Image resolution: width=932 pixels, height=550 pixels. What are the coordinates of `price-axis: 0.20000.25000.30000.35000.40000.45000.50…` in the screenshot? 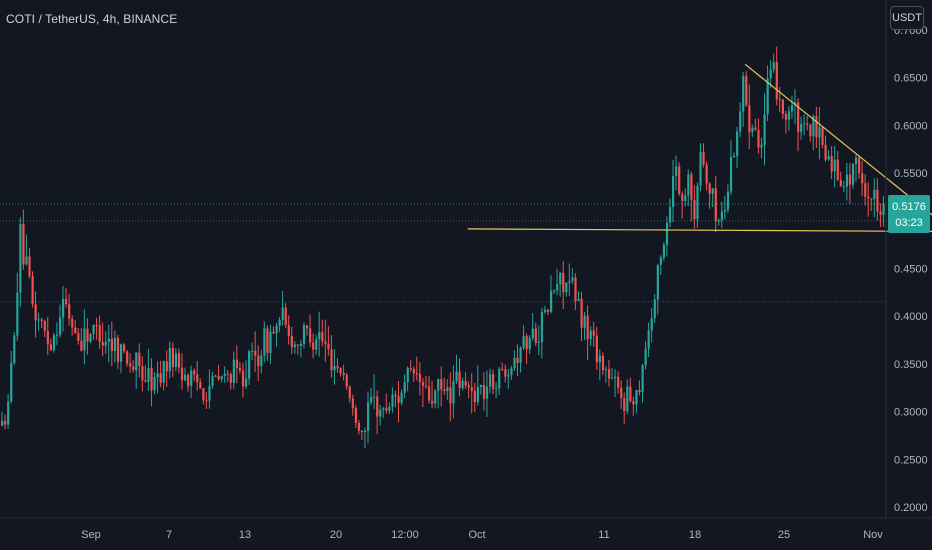 It's located at (906, 259).